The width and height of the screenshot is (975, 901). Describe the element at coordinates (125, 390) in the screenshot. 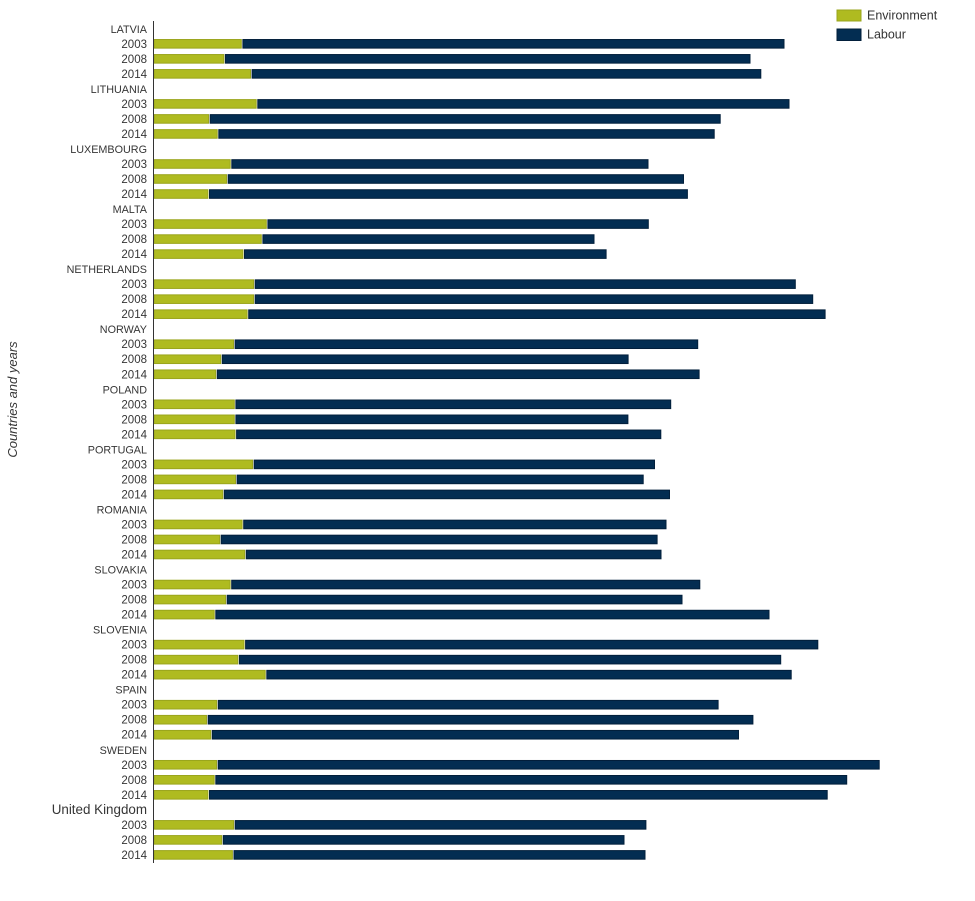

I see `svg-text: POLAND` at that location.